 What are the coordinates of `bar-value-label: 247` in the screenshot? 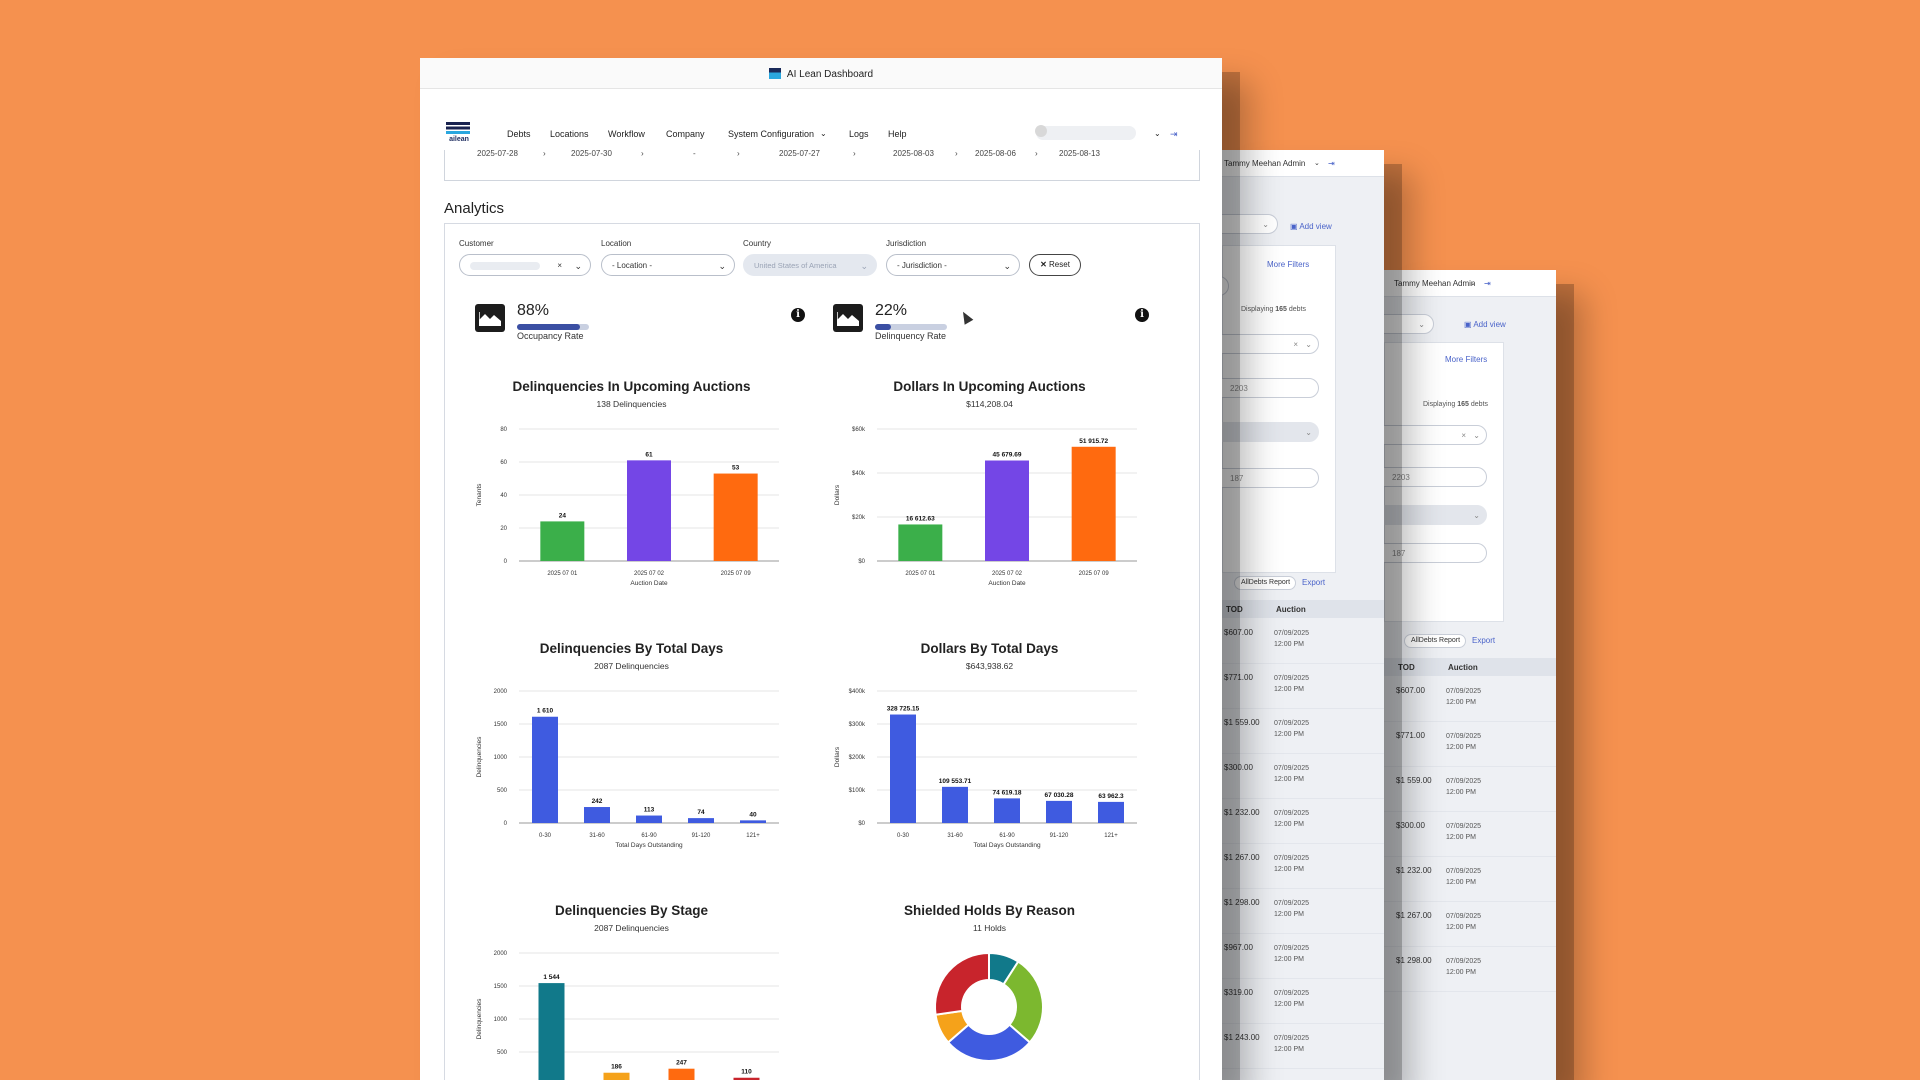 It's located at (681, 1063).